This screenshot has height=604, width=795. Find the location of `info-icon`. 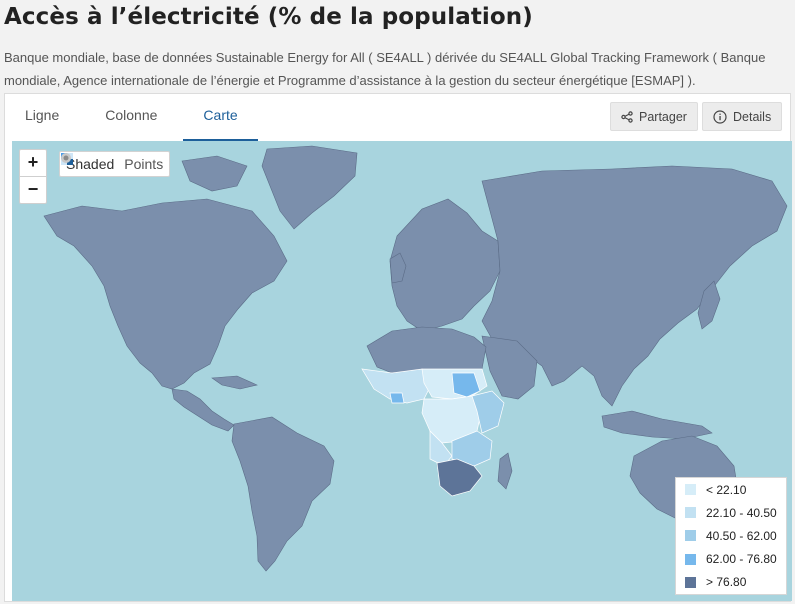

info-icon is located at coordinates (720, 116).